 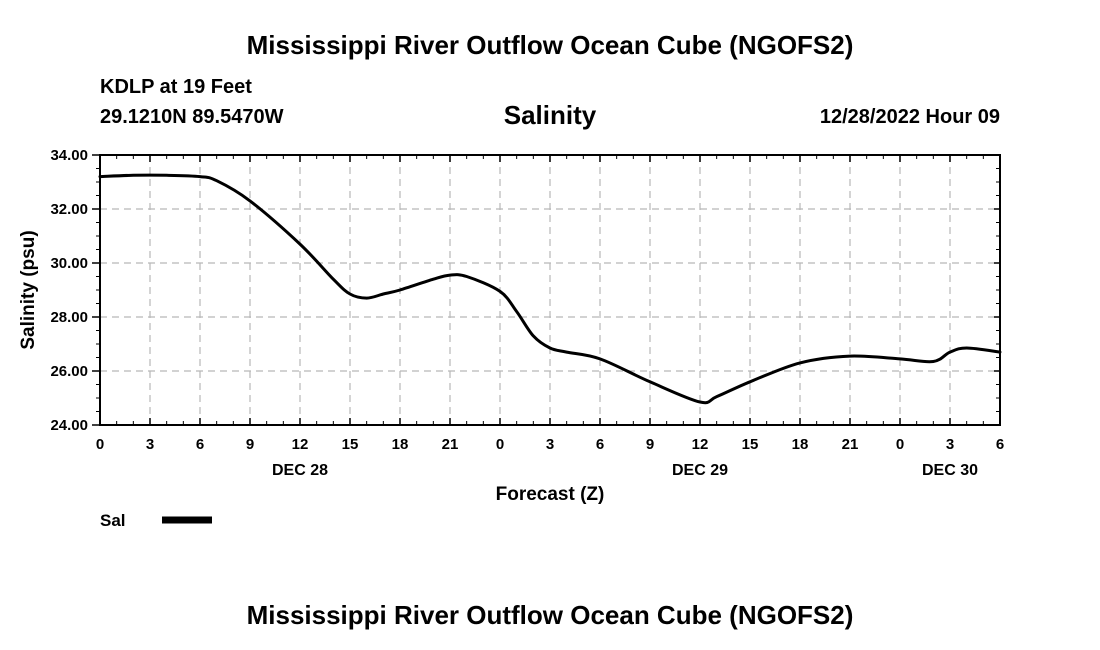 What do you see at coordinates (69, 425) in the screenshot?
I see `y-tick-label: 24.00` at bounding box center [69, 425].